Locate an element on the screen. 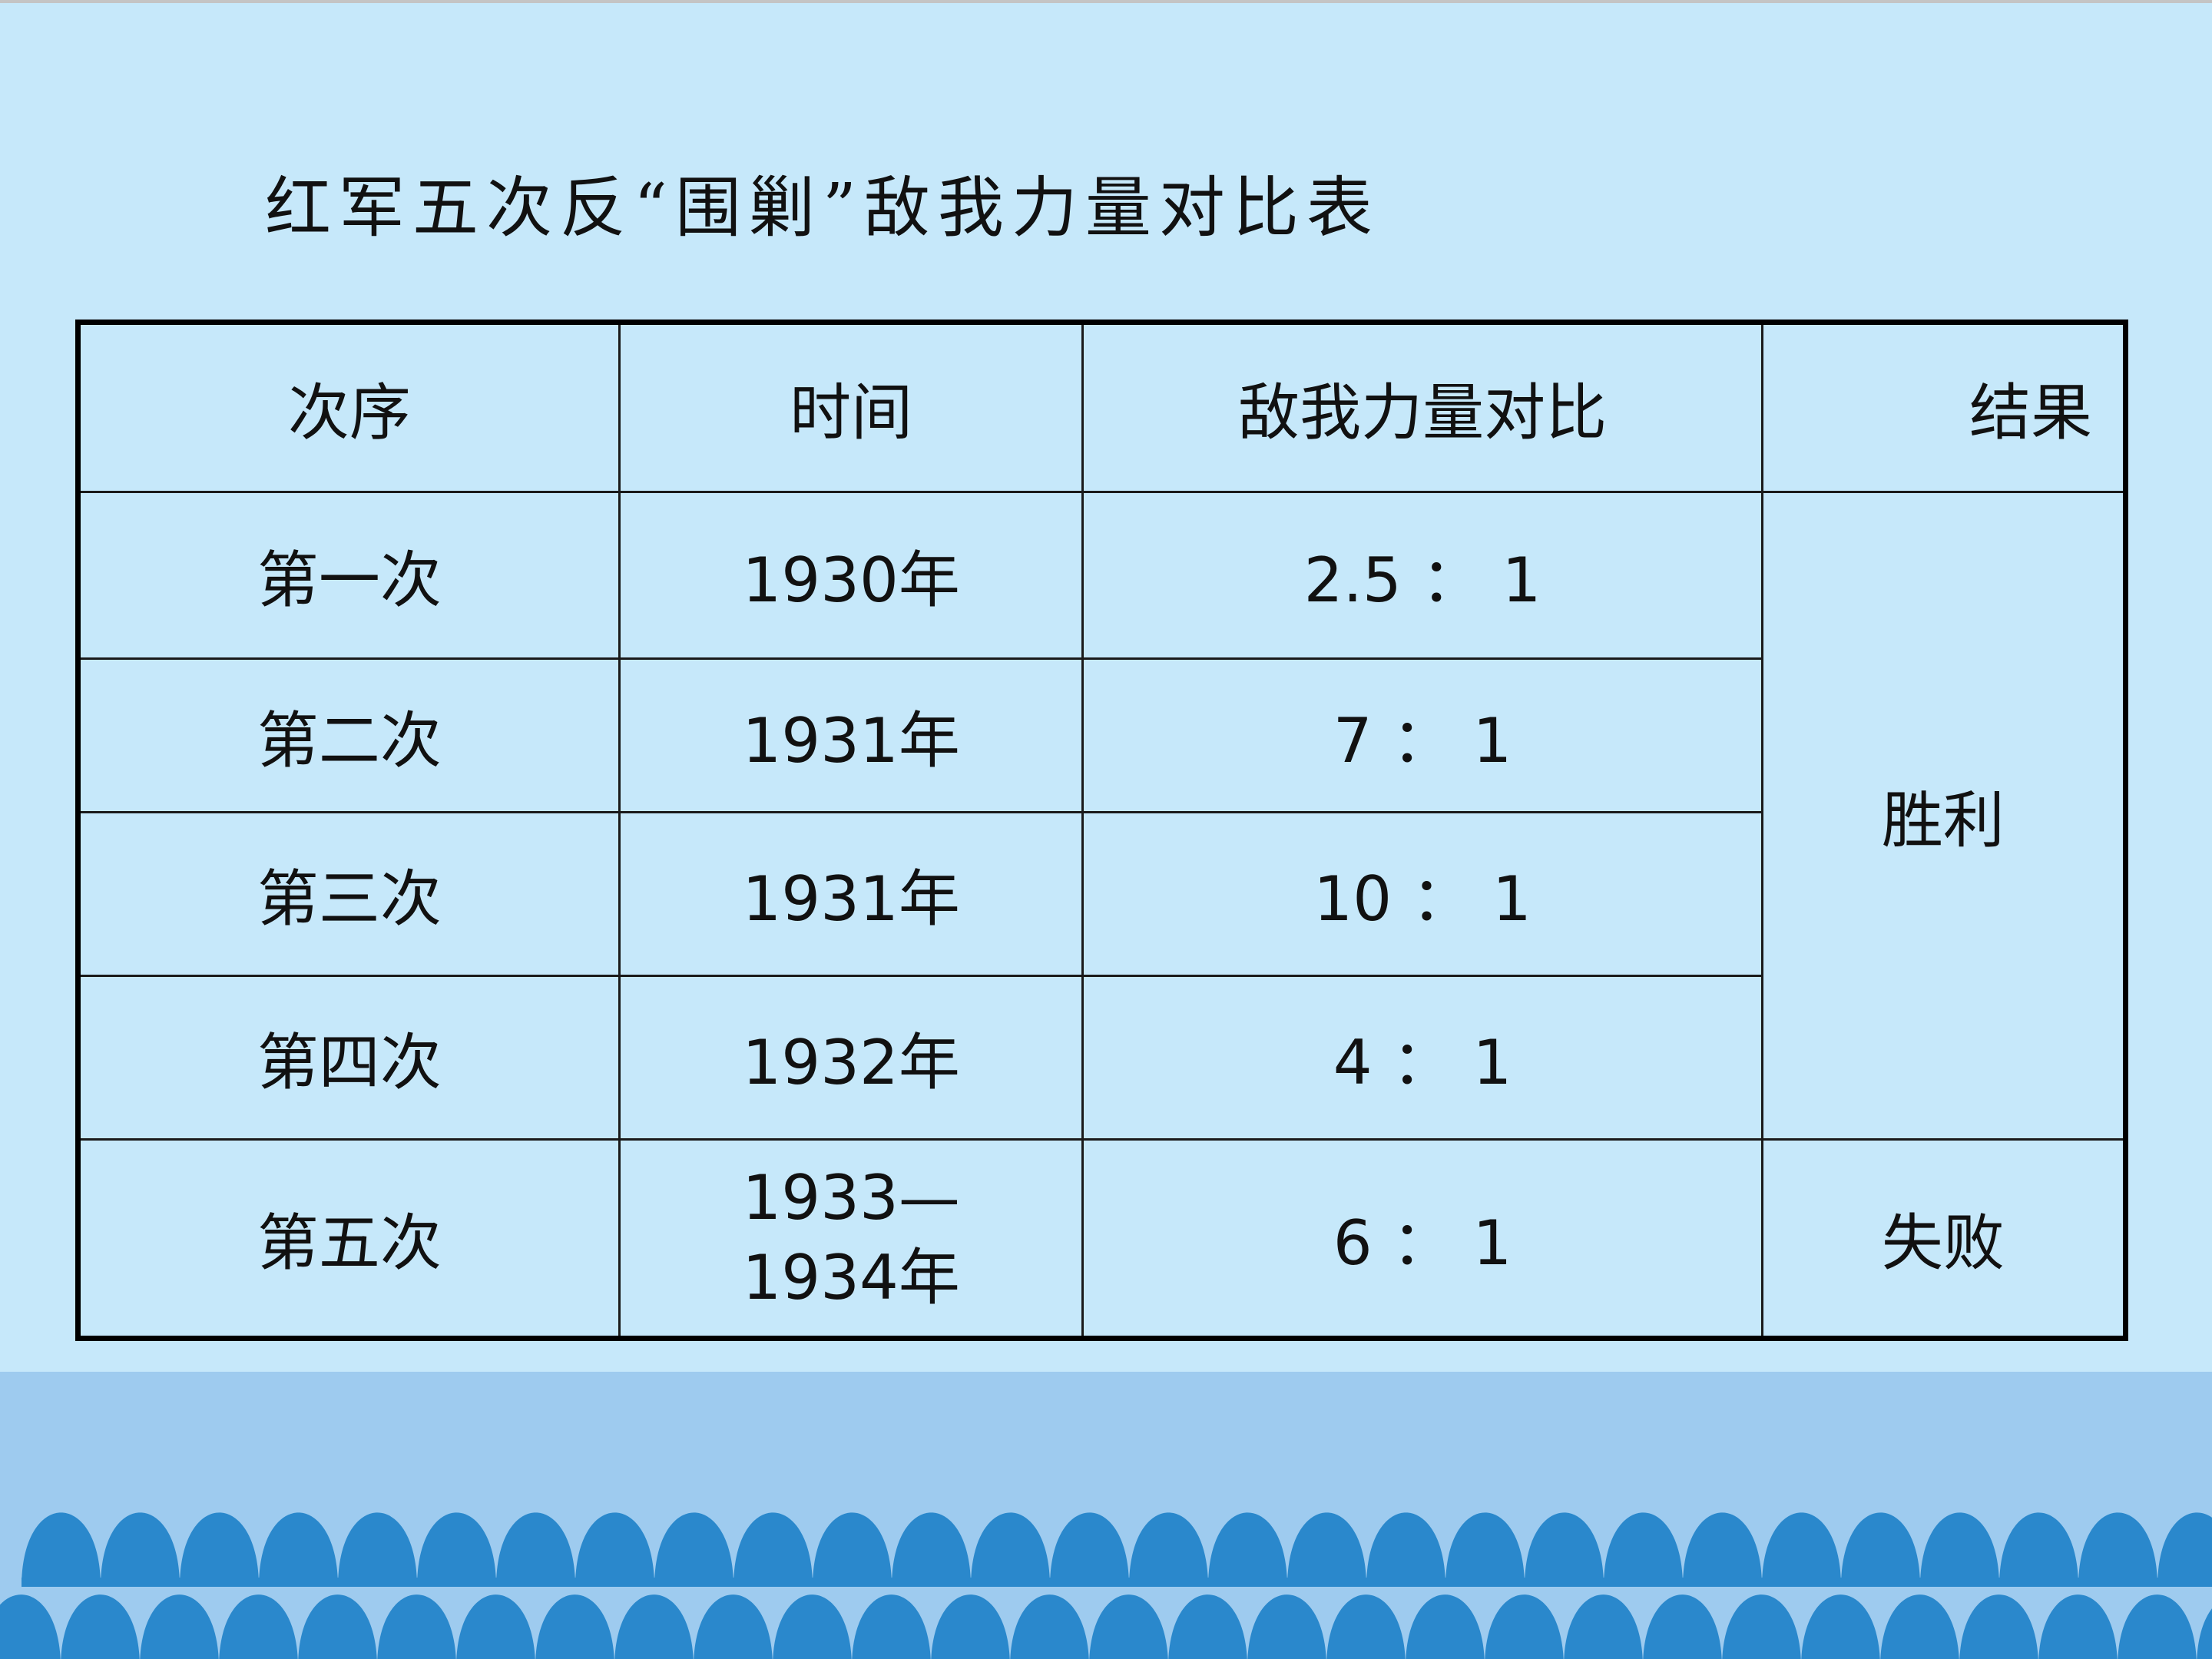  result-cell-victory: 胜利 is located at coordinates (1944, 816).